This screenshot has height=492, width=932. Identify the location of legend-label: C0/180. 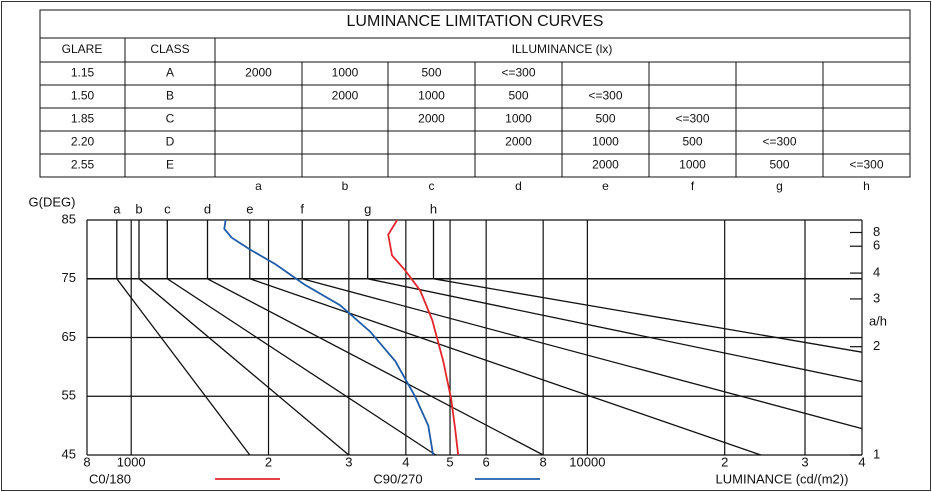
(110, 478).